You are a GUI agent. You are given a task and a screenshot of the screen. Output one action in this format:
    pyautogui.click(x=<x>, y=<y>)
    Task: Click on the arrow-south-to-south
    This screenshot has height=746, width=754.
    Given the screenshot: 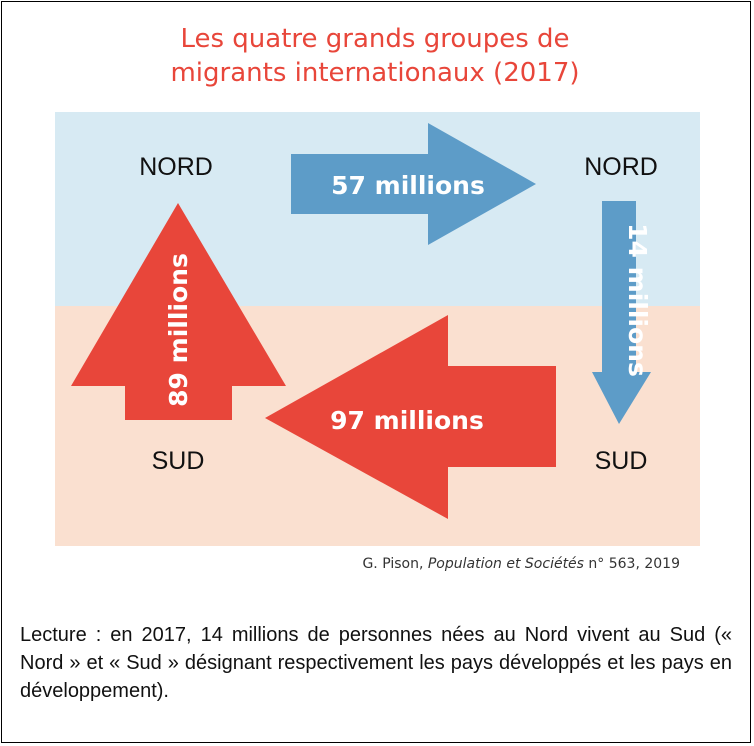 What is the action you would take?
    pyautogui.click(x=410, y=417)
    